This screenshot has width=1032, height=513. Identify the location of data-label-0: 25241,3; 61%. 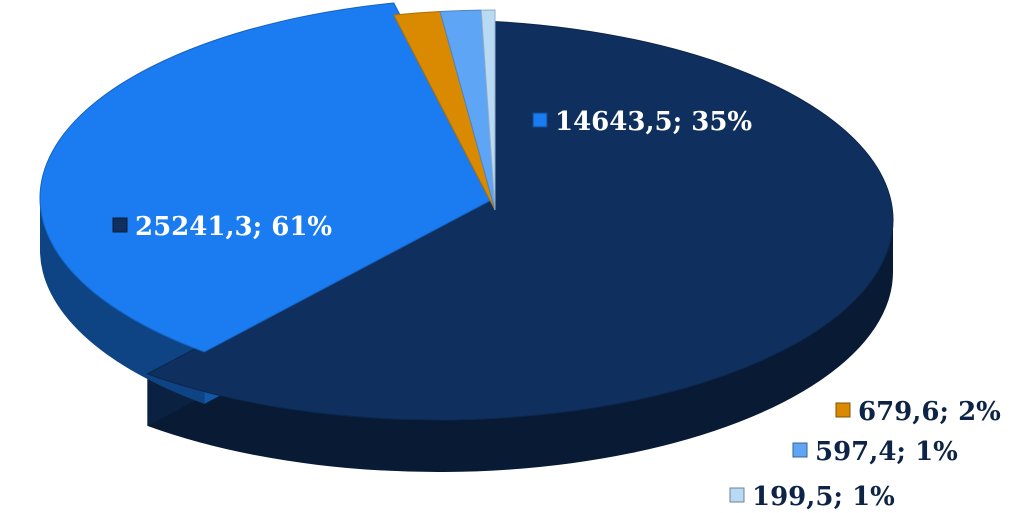
(222, 227).